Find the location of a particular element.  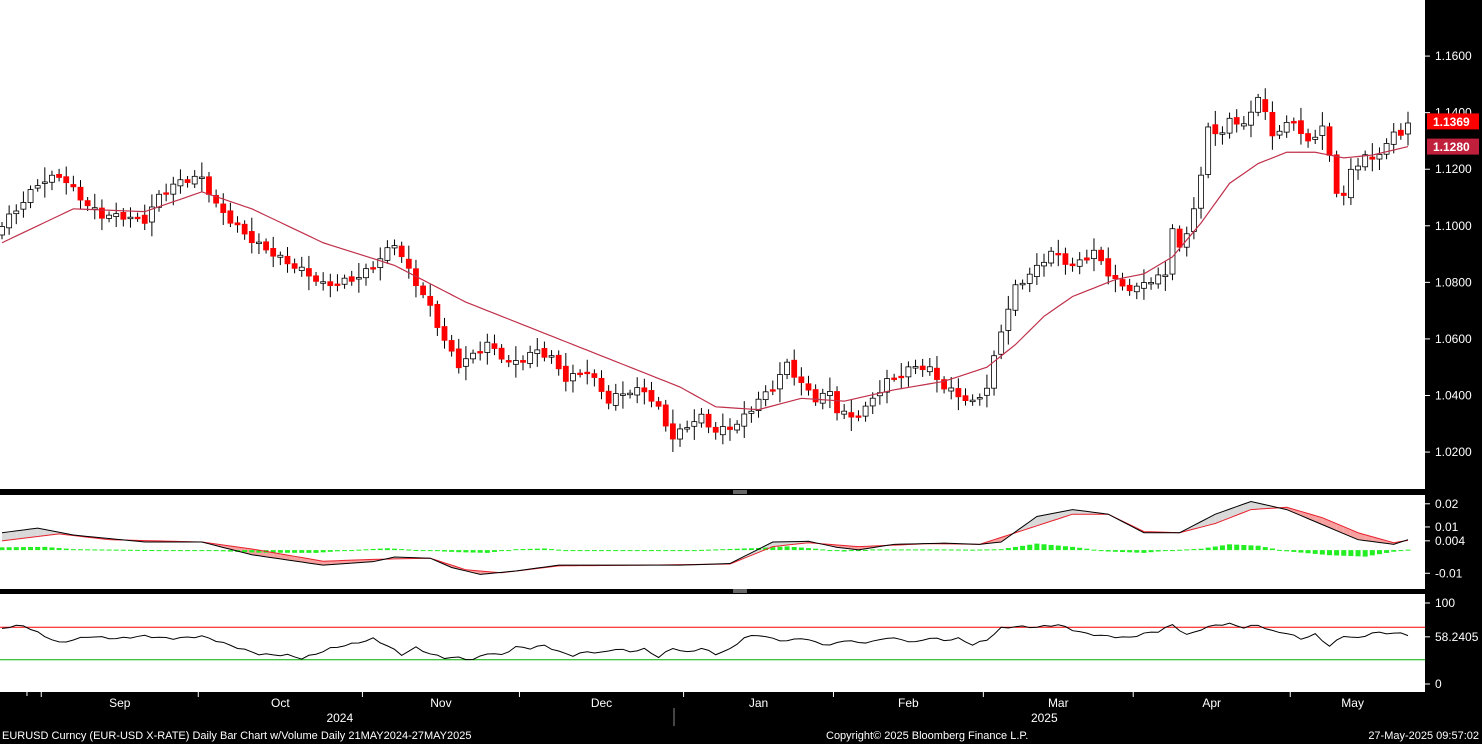

rsi-tick-label: 58.2405 is located at coordinates (1457, 637).